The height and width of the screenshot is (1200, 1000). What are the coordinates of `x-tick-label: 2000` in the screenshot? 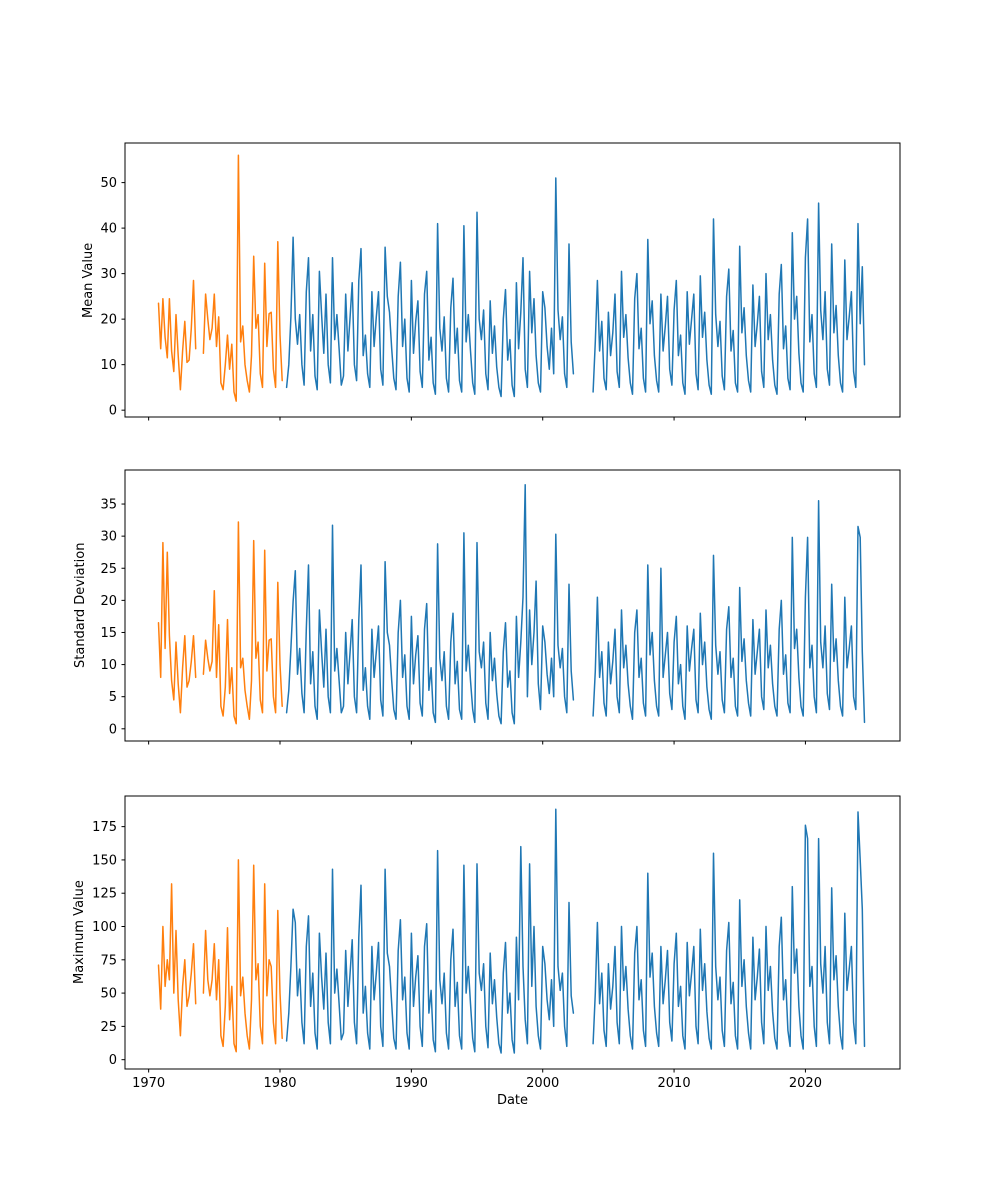 It's located at (542, 1083).